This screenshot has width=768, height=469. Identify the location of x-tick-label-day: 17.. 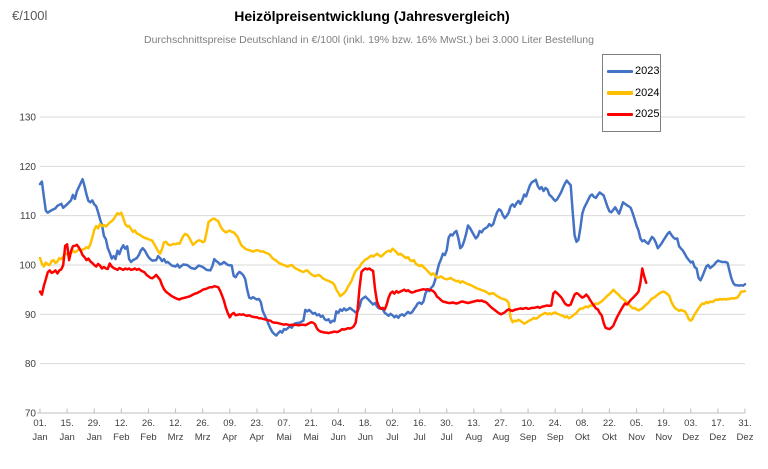
(717, 423).